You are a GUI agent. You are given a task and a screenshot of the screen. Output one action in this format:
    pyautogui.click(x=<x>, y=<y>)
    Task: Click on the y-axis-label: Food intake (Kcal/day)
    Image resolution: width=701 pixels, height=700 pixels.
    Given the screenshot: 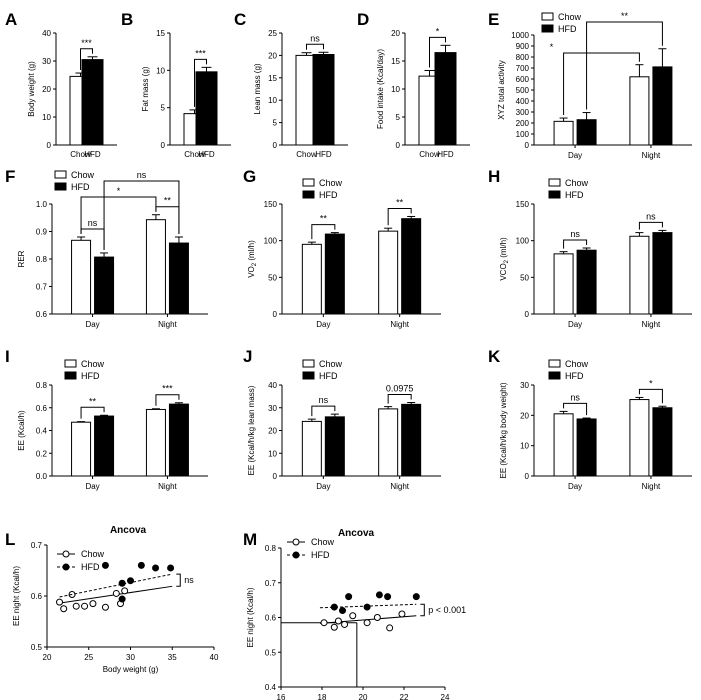 What is the action you would take?
    pyautogui.click(x=380, y=89)
    